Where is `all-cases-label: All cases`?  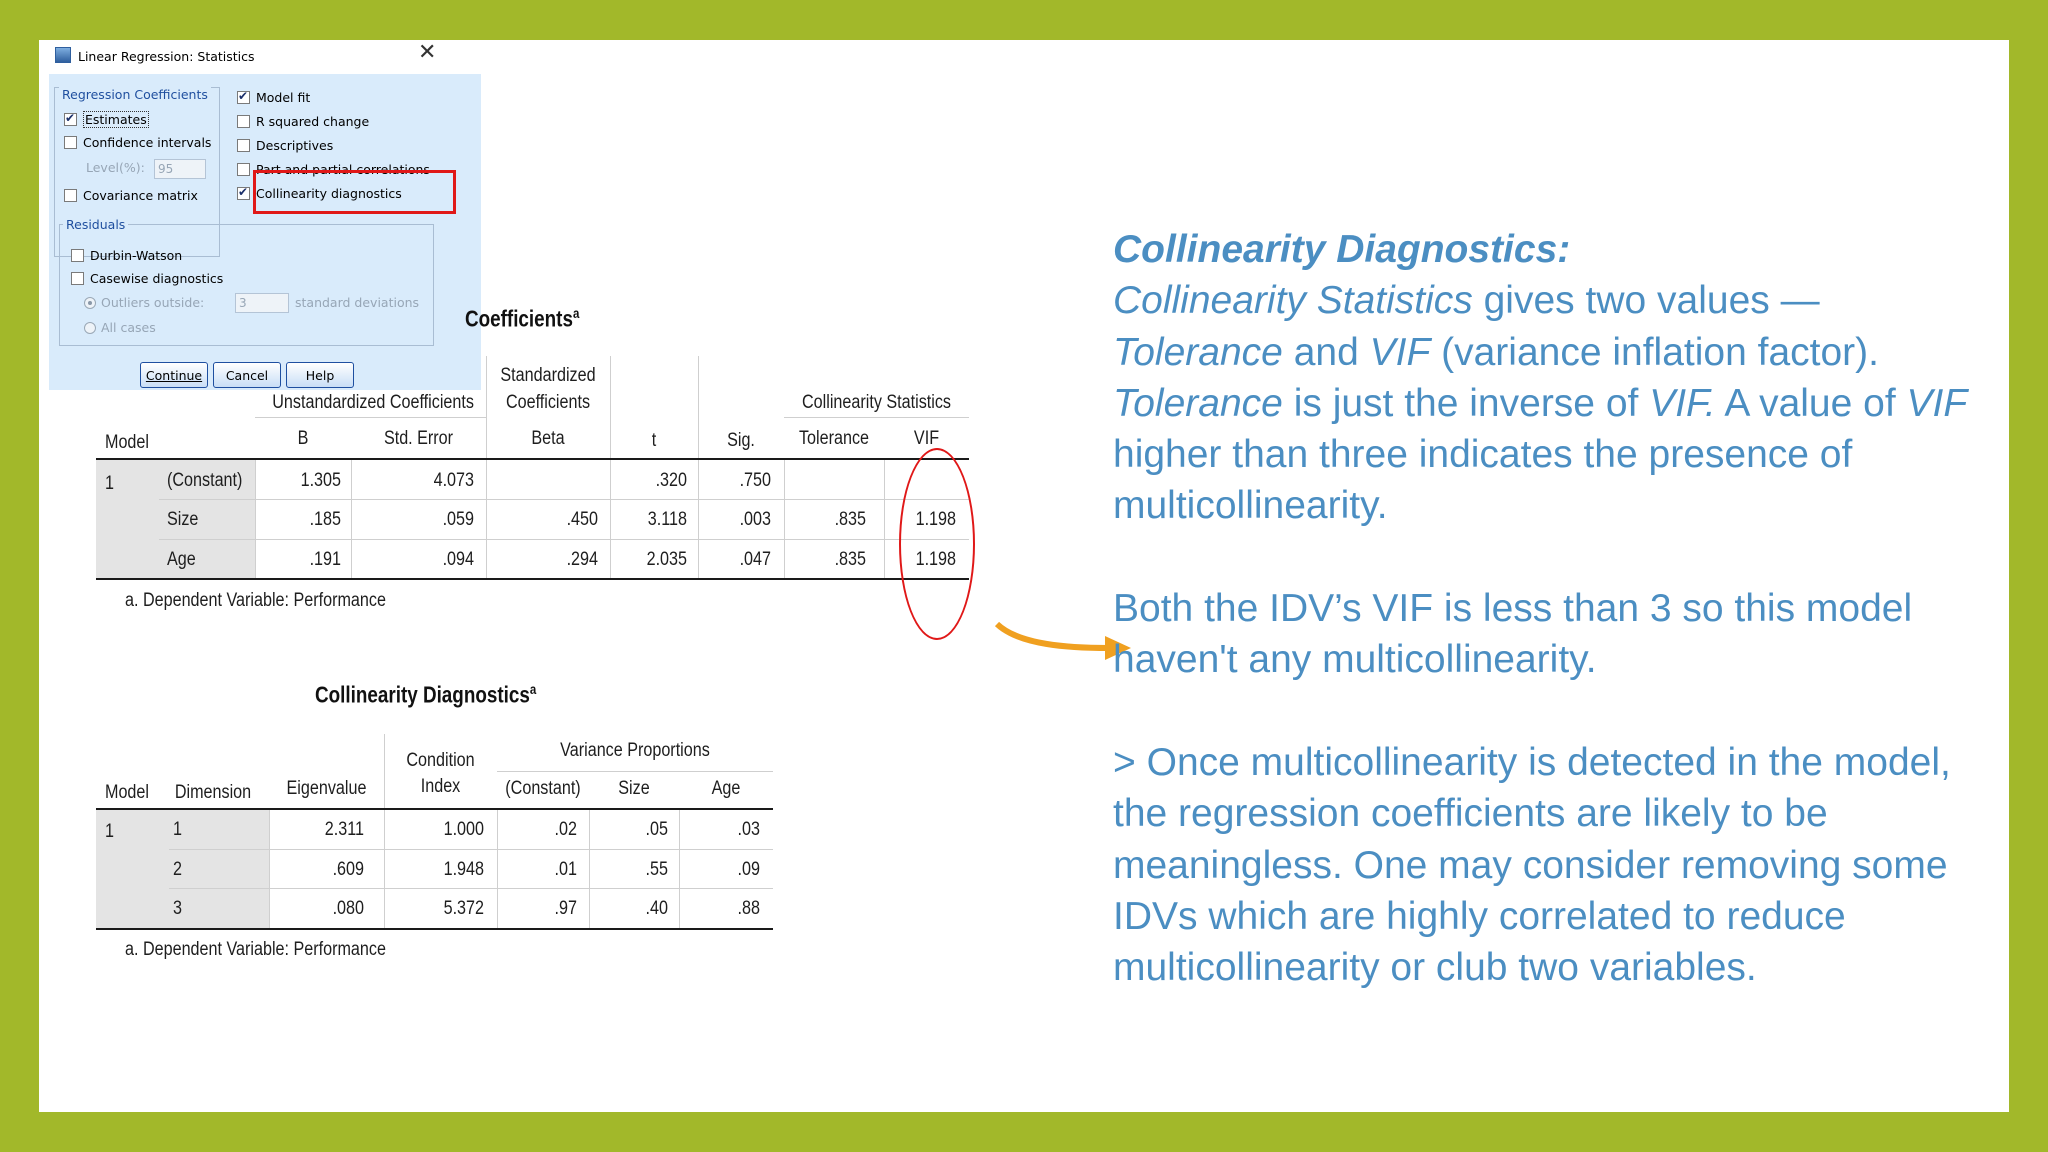 all-cases-label: All cases is located at coordinates (128, 327).